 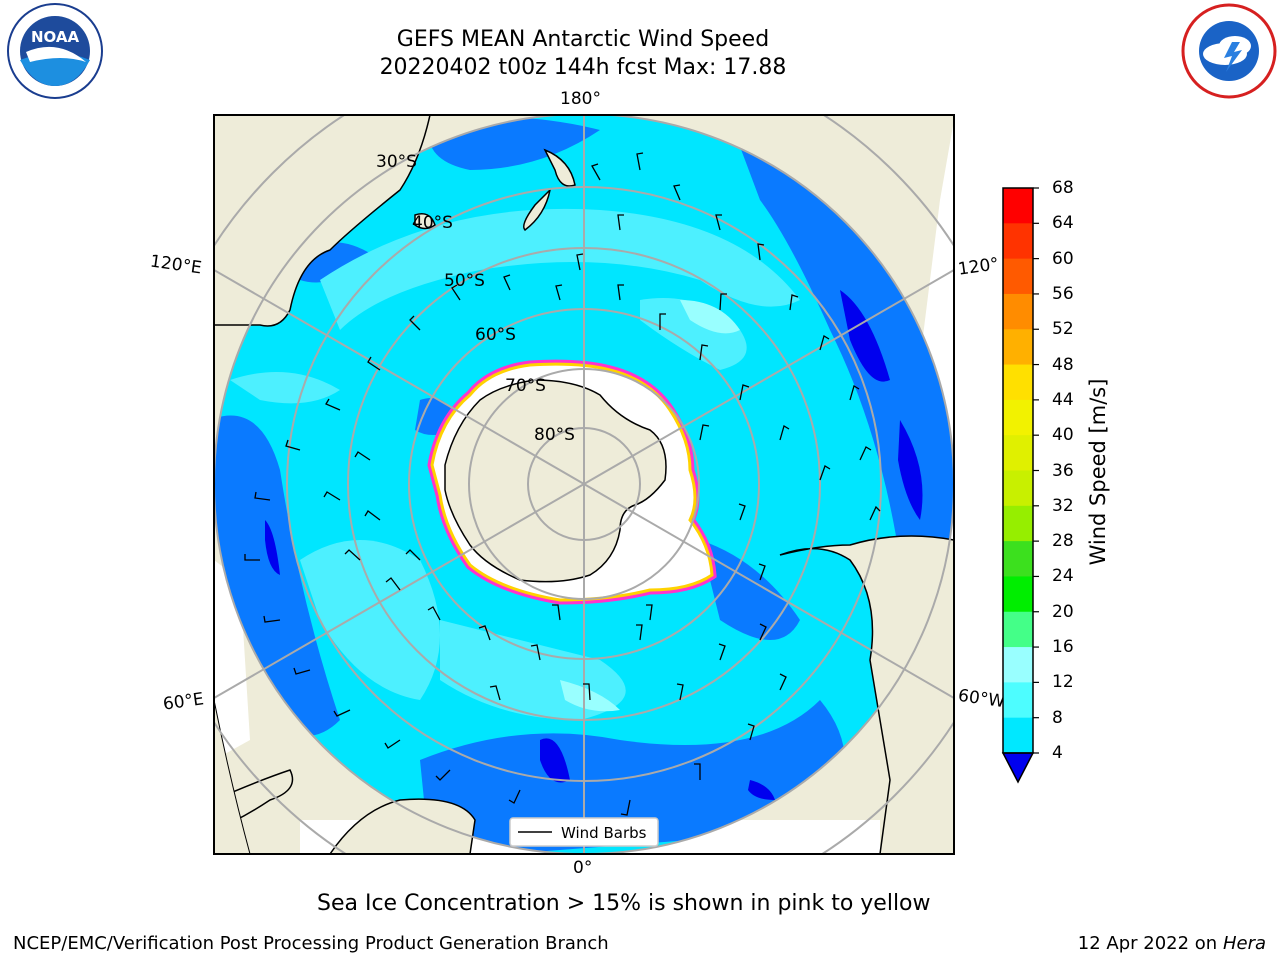 I want to click on colorbar-tick-label: 60, so click(x=1063, y=258).